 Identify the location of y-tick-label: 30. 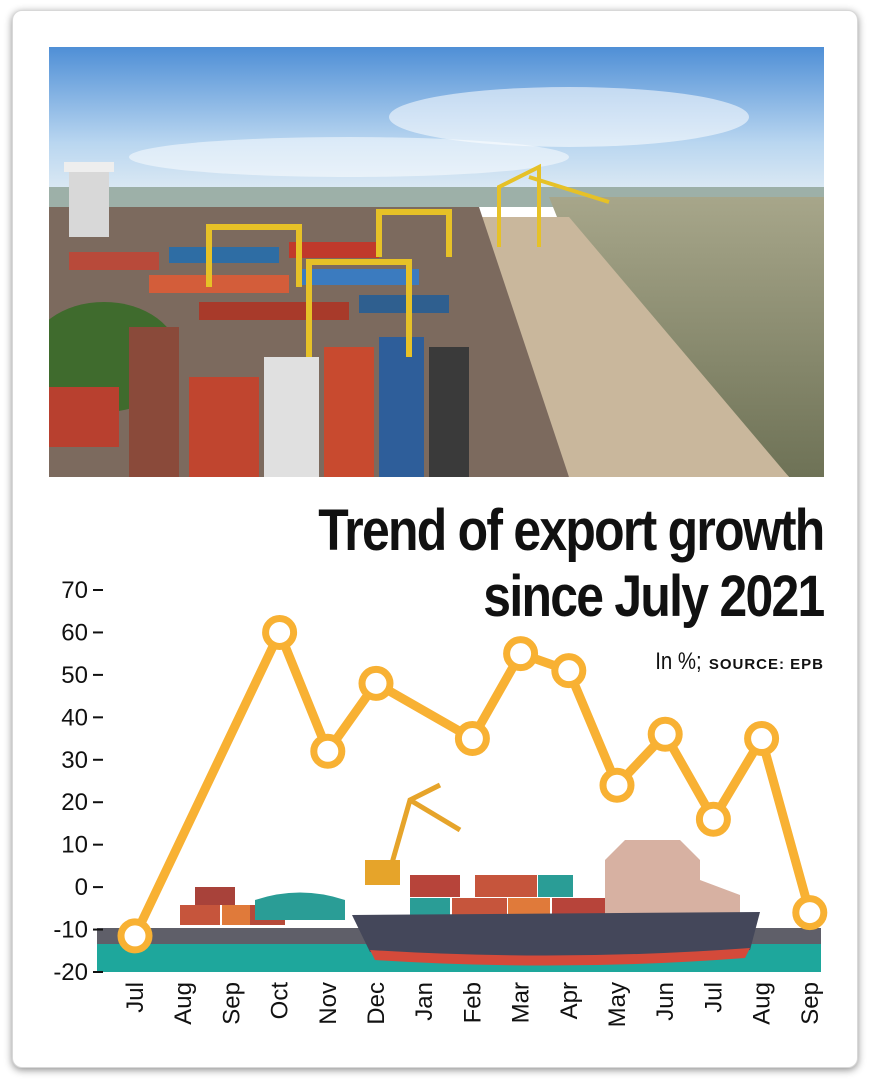
(74, 760).